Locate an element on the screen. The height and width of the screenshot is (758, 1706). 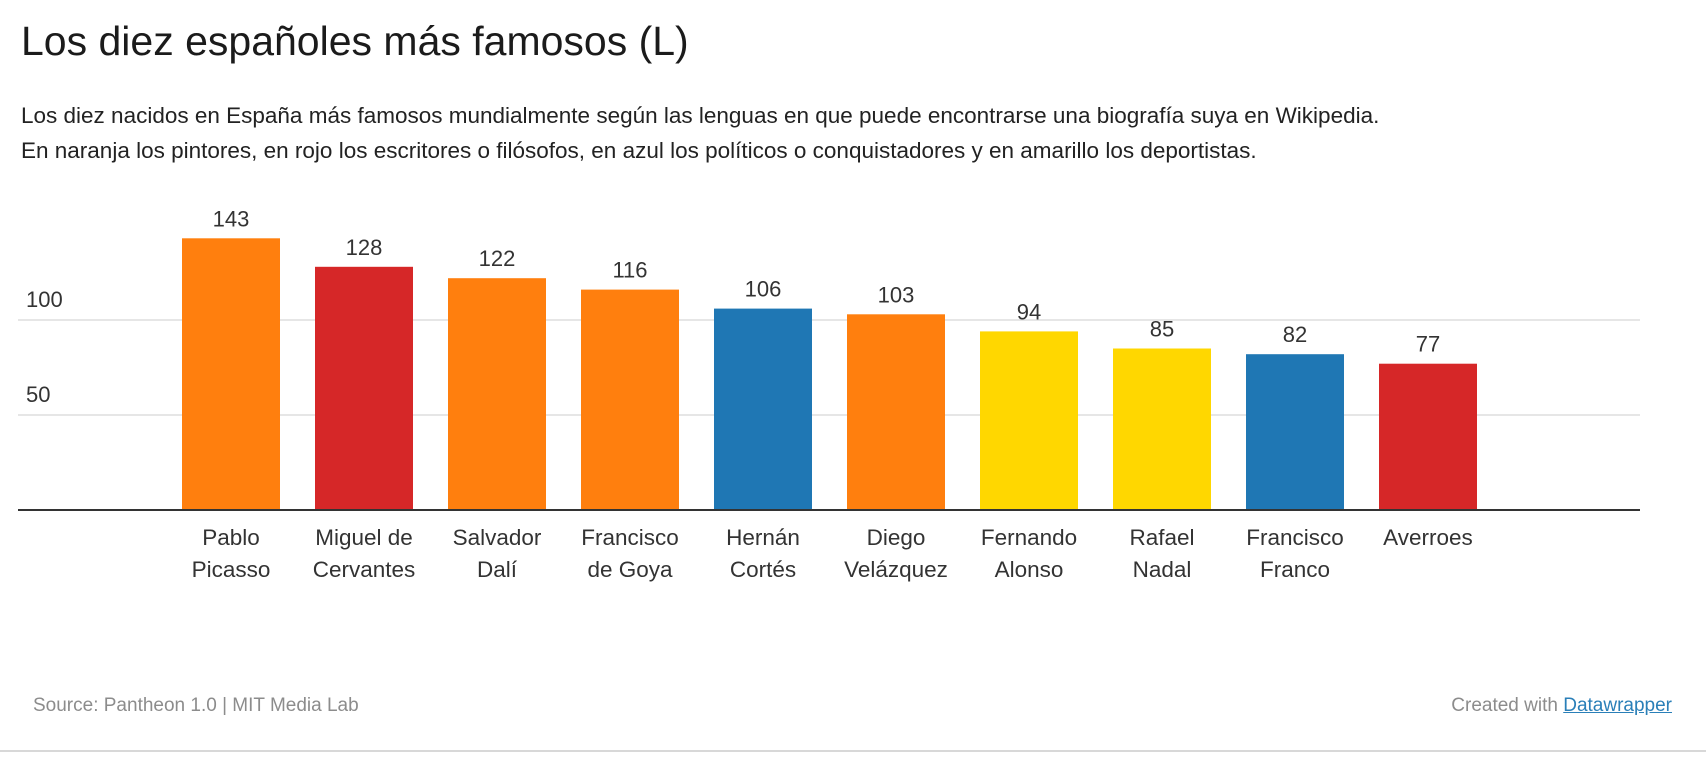
data-label: 128 is located at coordinates (364, 247).